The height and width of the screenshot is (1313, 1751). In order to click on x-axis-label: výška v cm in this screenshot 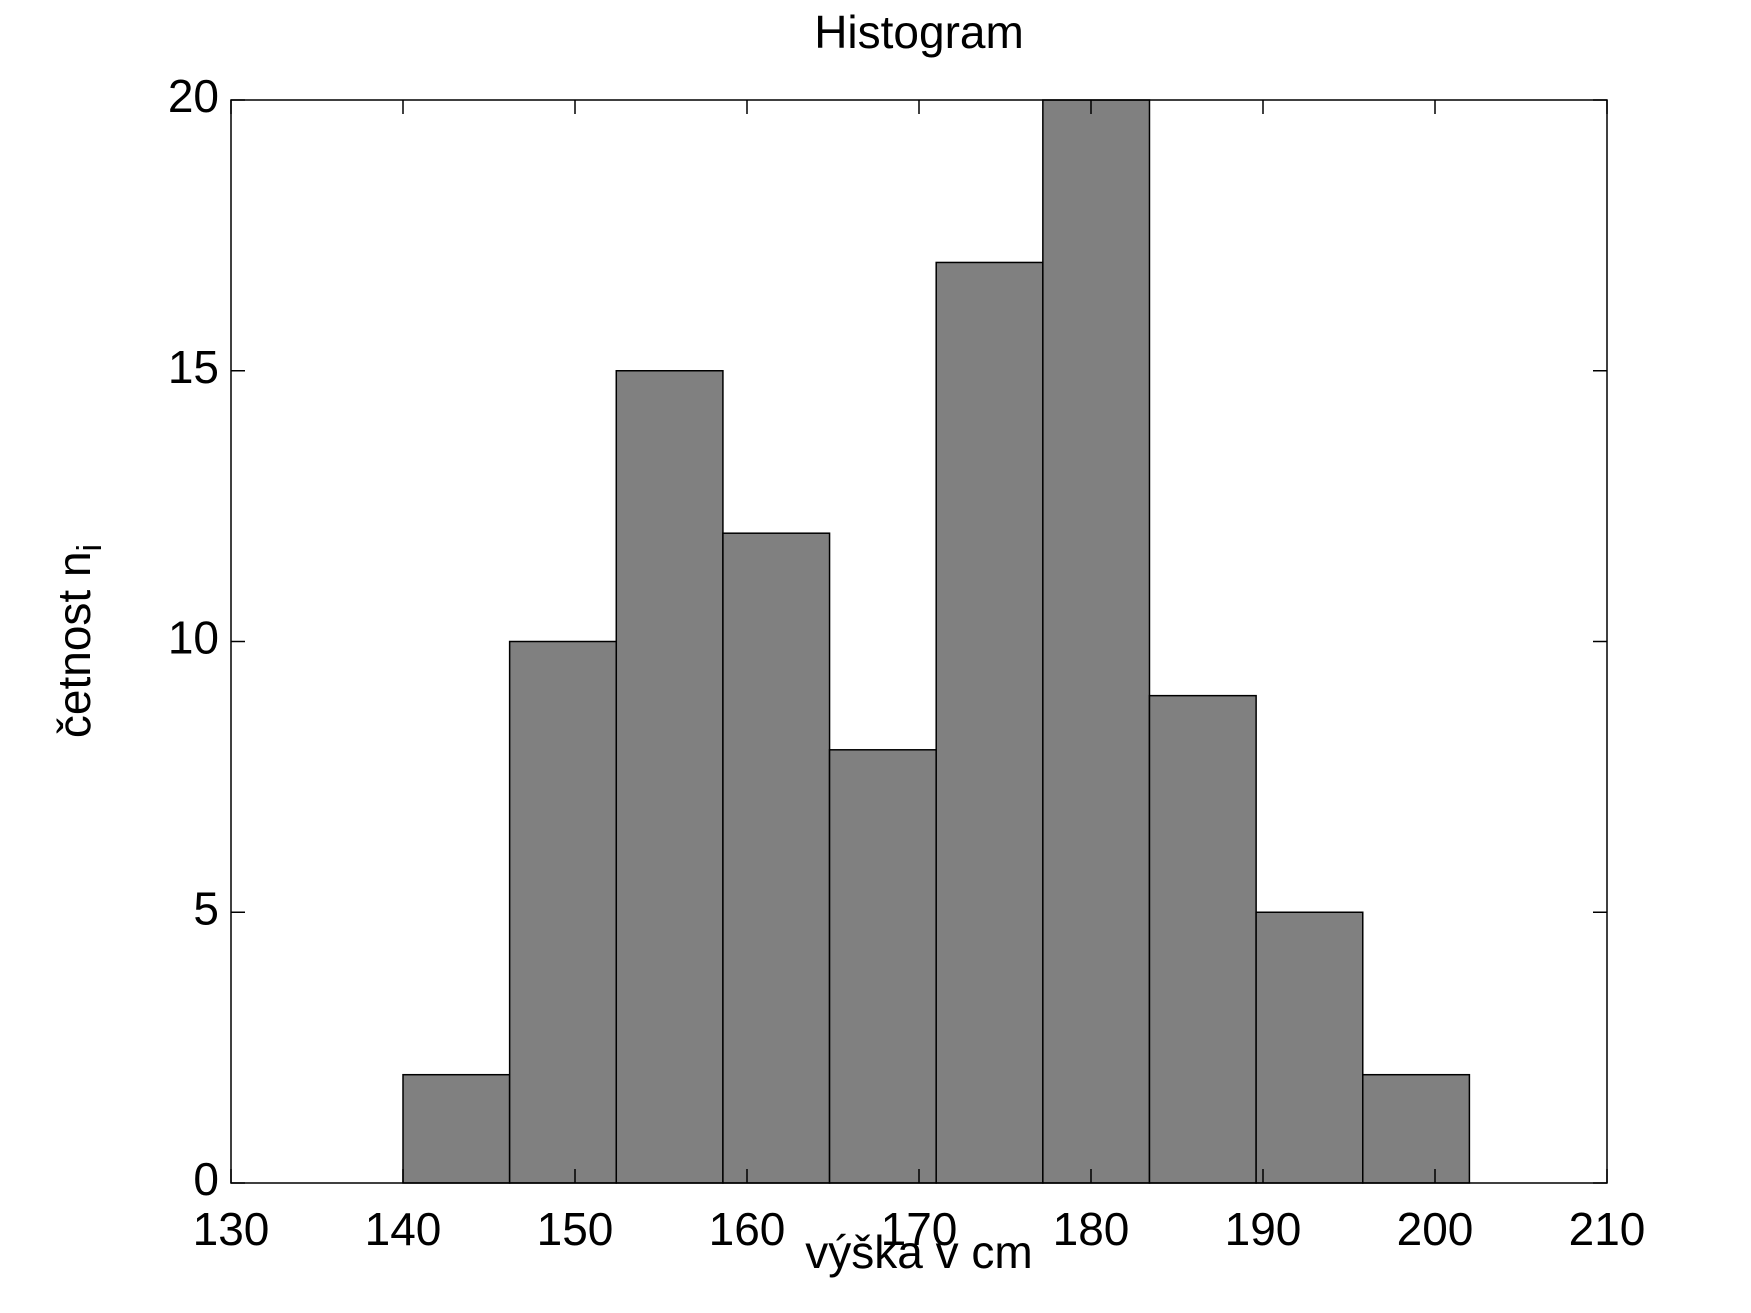, I will do `click(918, 1252)`.